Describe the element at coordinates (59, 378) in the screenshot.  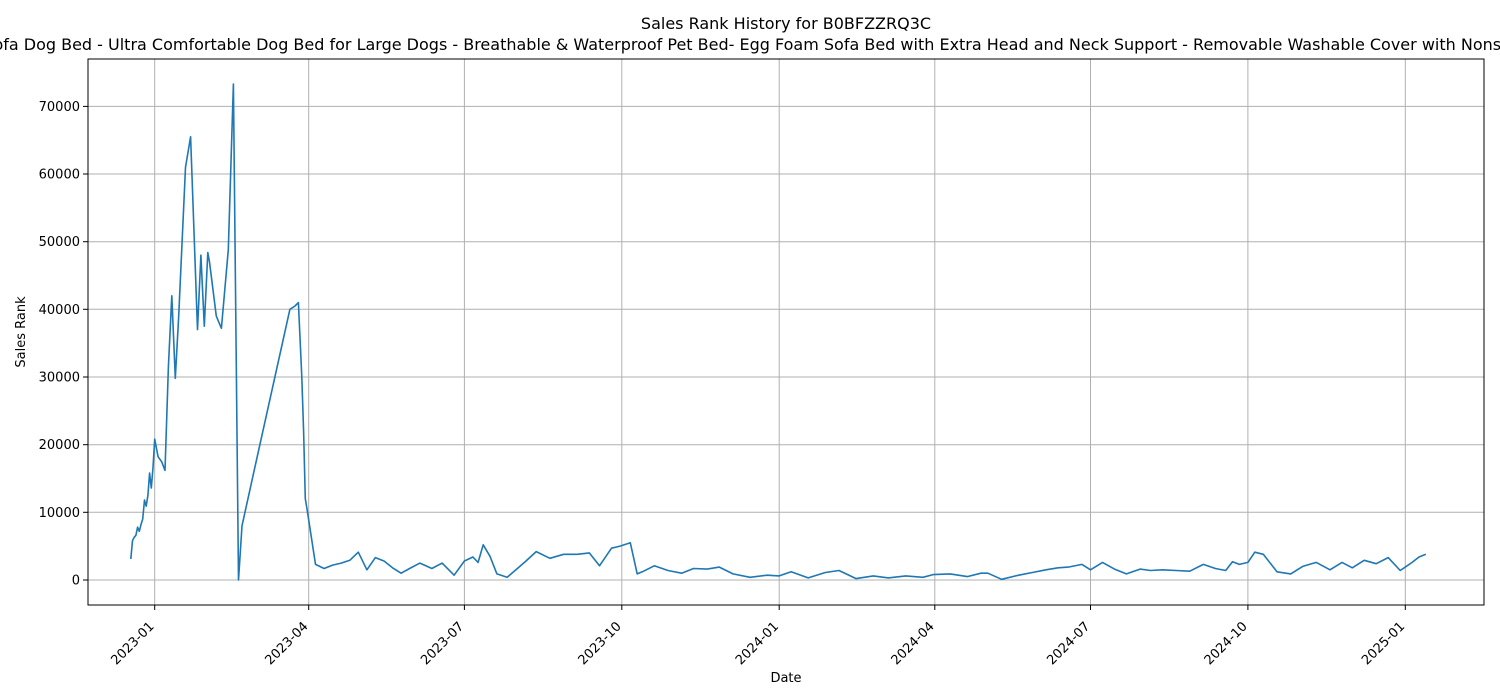
I see `y-tick-label: 30000` at that location.